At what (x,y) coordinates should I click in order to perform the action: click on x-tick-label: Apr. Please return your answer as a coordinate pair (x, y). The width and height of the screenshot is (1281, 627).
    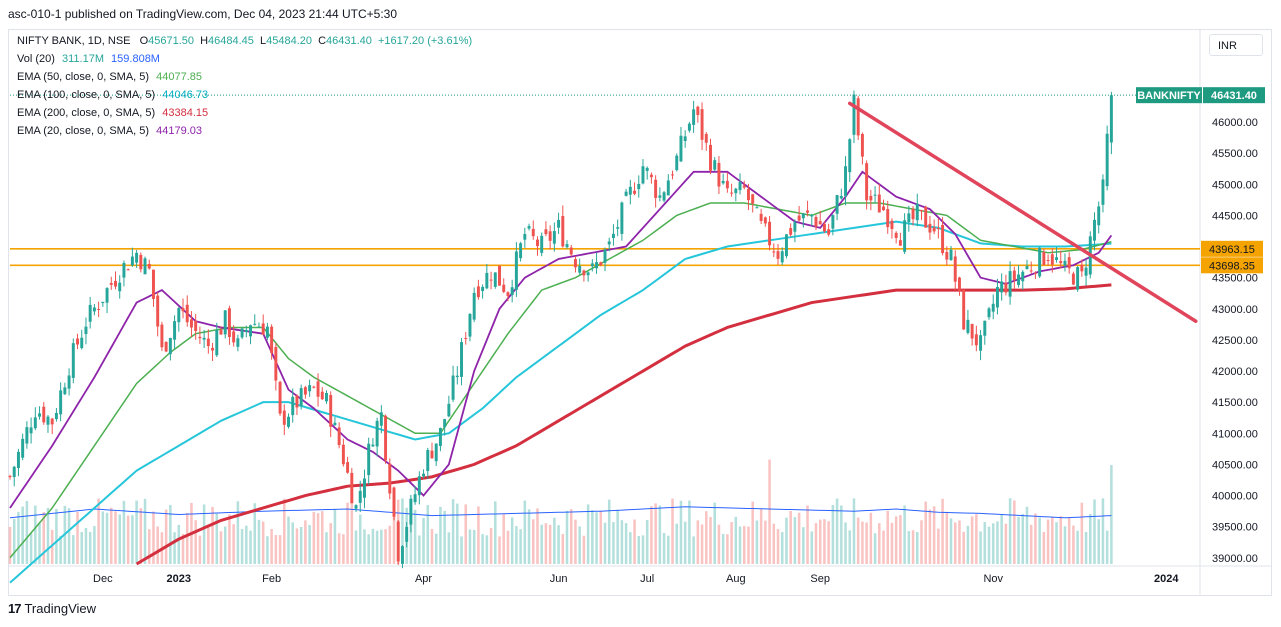
    Looking at the image, I should click on (423, 579).